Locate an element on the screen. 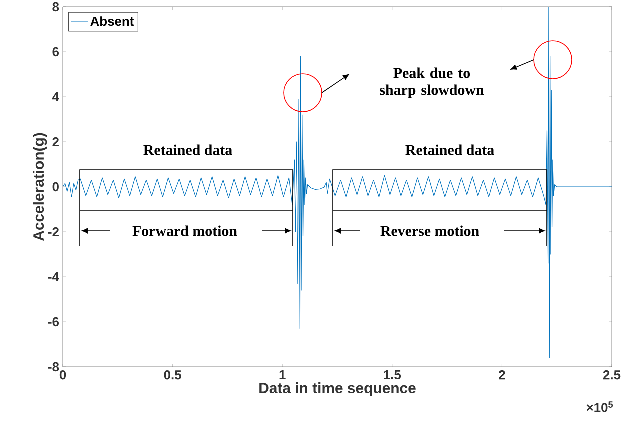 The image size is (633, 421). annotation: Reverse motion is located at coordinates (430, 231).